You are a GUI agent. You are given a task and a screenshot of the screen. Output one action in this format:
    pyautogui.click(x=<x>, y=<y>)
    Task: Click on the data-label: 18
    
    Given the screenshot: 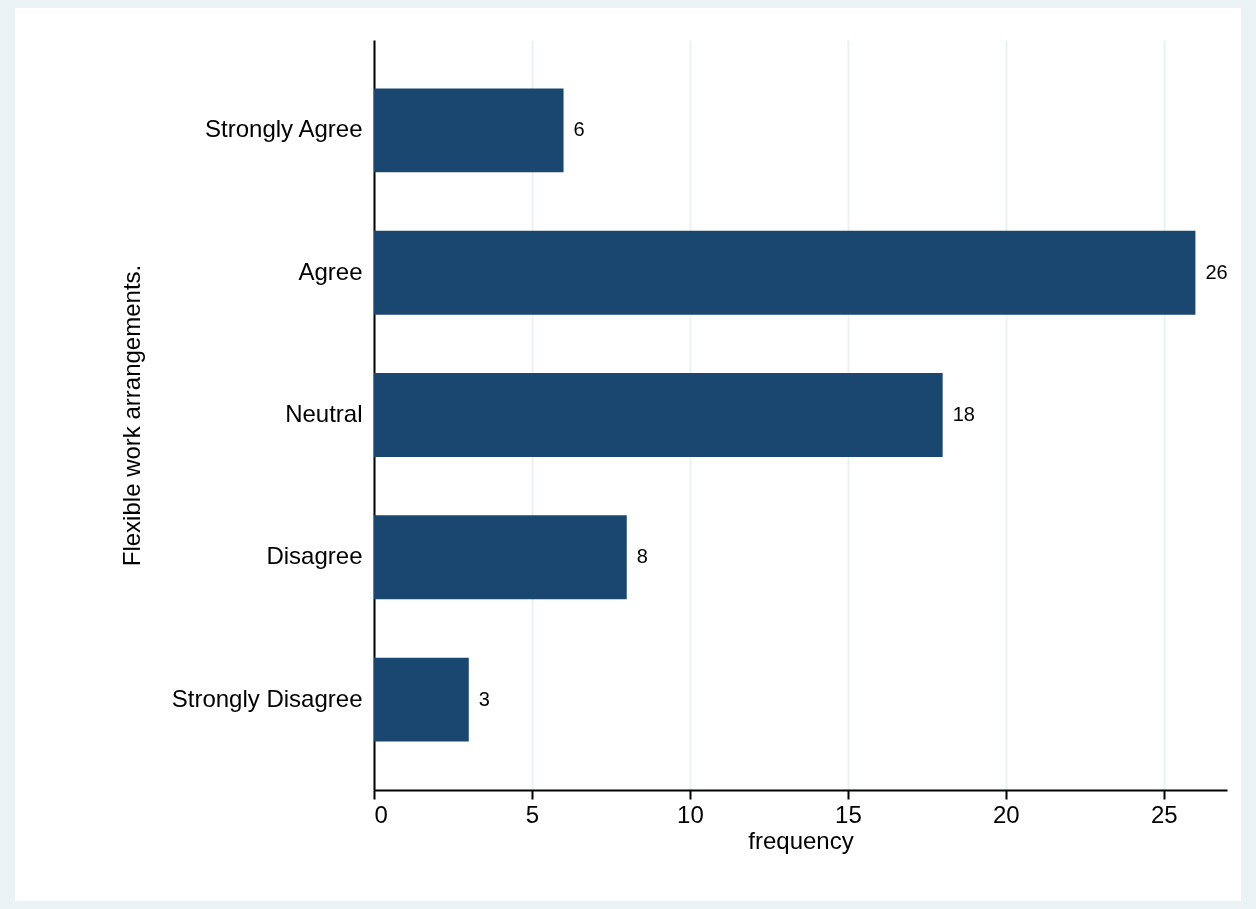 What is the action you would take?
    pyautogui.click(x=963, y=414)
    